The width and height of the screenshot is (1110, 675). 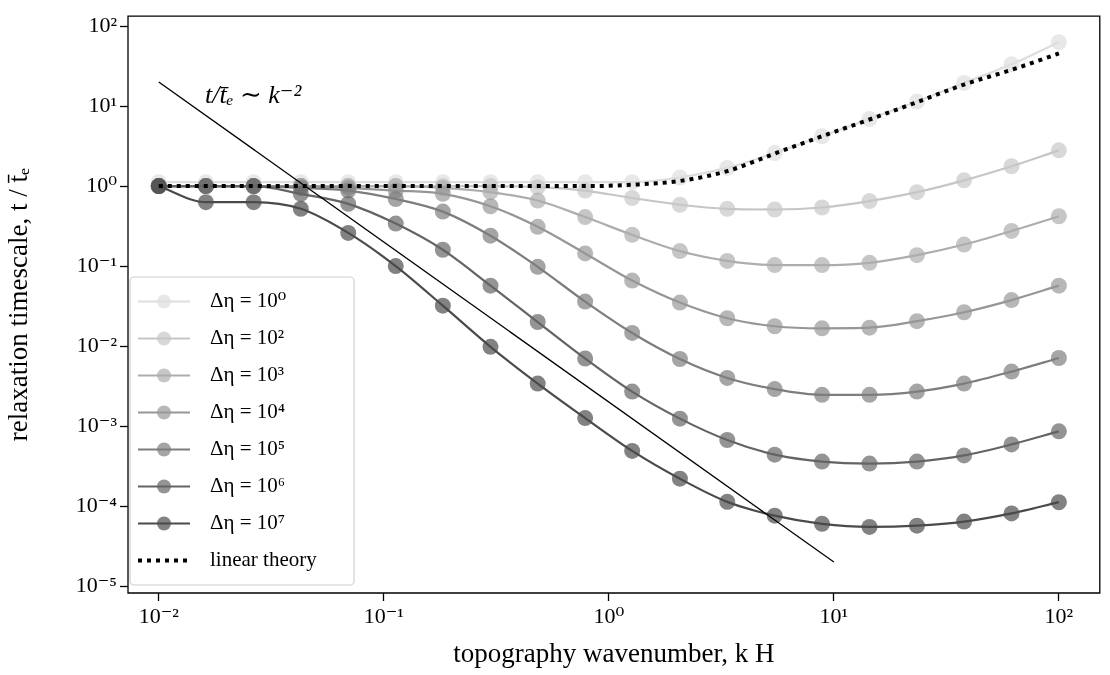 I want to click on x-tick-label: 10⁻², so click(x=159, y=615).